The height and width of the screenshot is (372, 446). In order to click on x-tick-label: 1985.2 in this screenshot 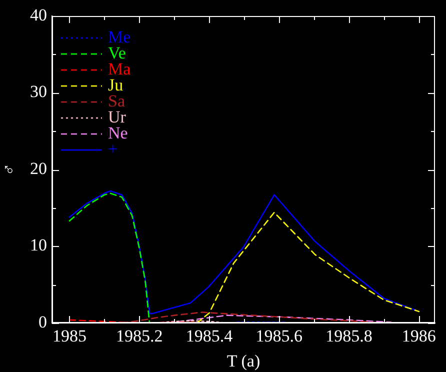, I will do `click(139, 336)`.